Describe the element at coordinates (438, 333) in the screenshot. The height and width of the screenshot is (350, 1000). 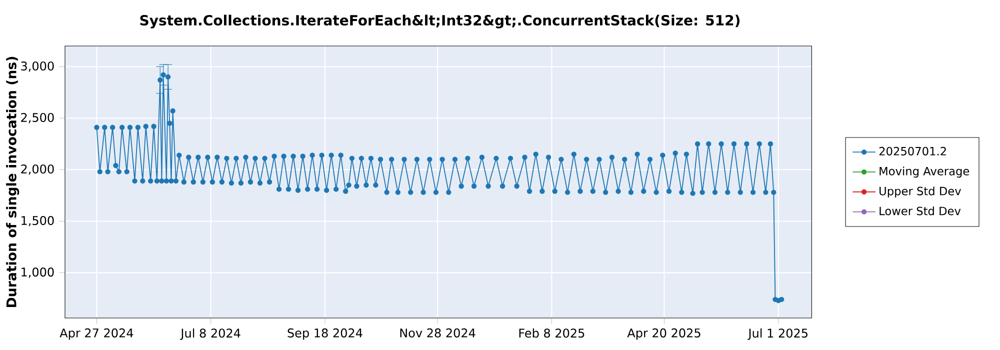
I see `x-tick-label: Nov 28 2024` at that location.